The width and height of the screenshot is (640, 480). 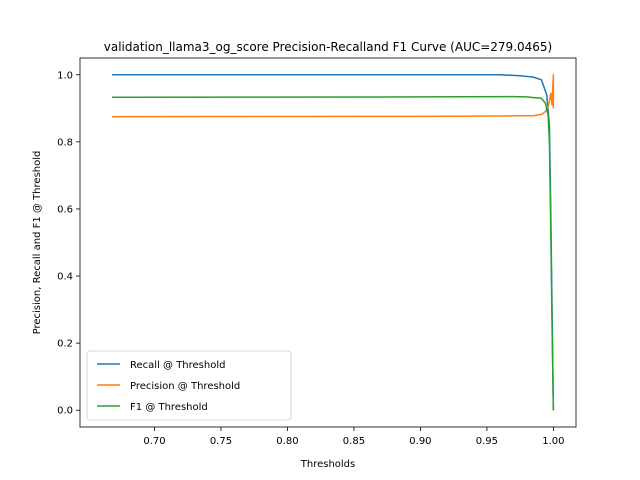 I want to click on x-tick-label: 0.70, so click(x=154, y=441).